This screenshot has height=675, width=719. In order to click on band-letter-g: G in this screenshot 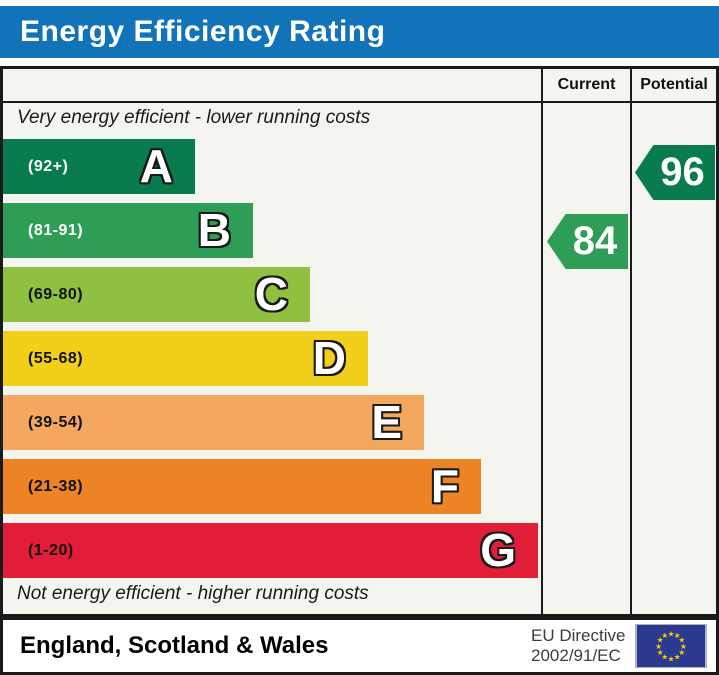, I will do `click(498, 549)`.